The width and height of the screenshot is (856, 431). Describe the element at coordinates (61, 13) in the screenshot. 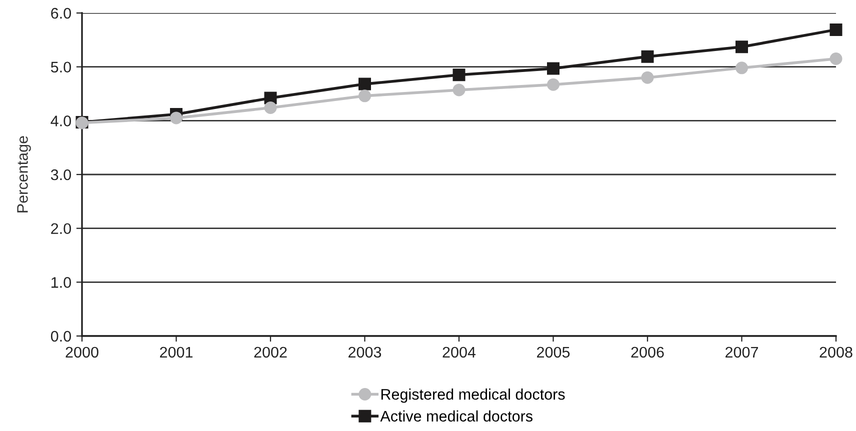

I see `y-tick-label: 6.0` at that location.